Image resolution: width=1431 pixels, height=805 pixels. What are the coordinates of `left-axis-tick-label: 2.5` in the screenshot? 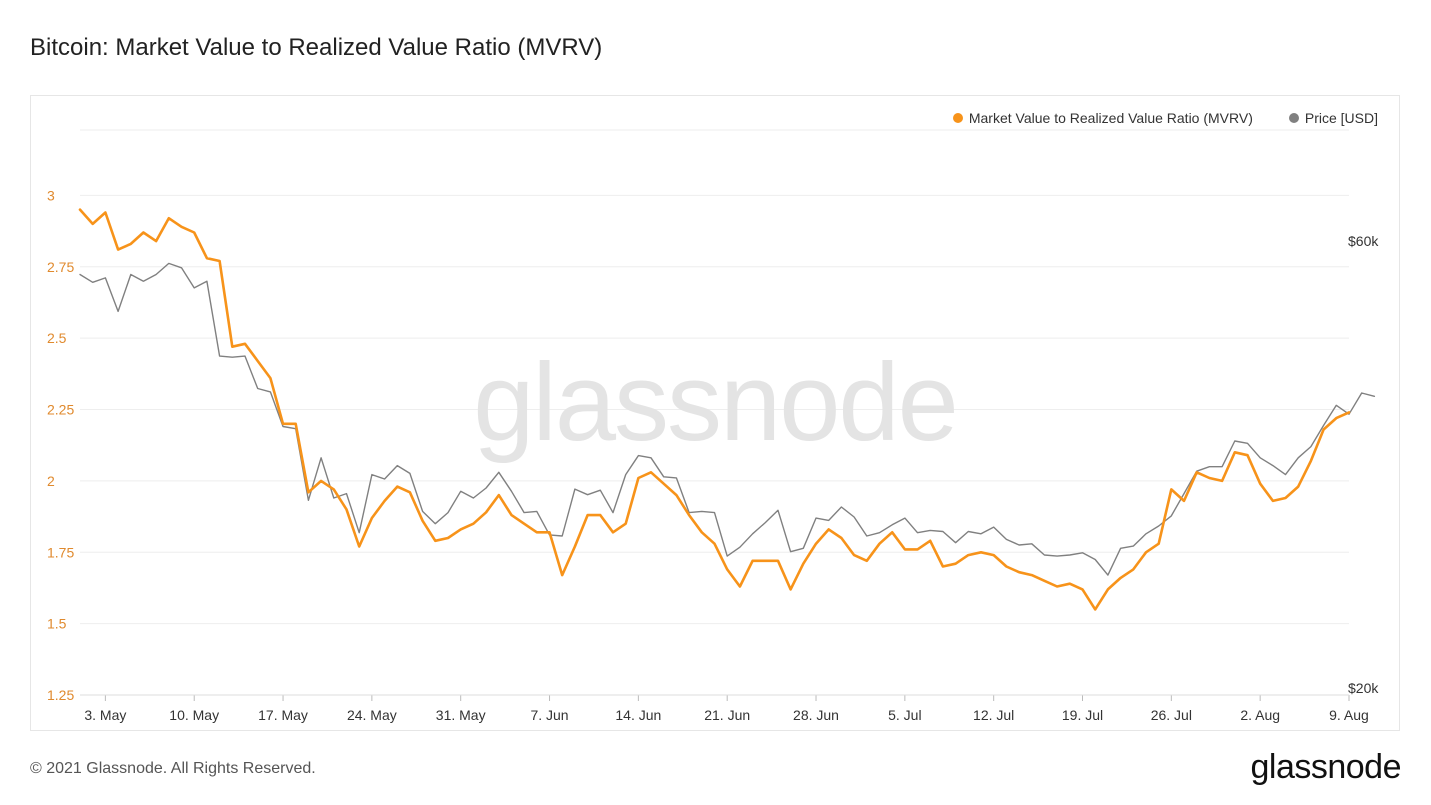 It's located at (57, 338).